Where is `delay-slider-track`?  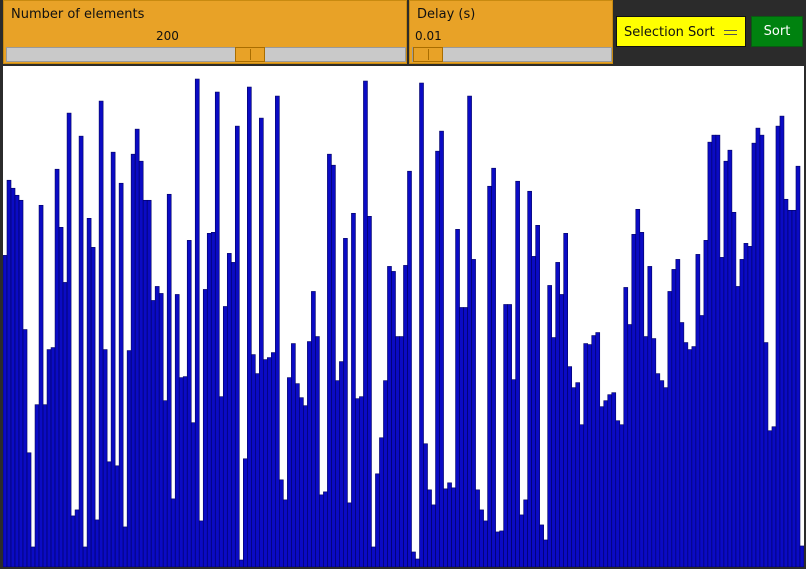
delay-slider-track is located at coordinates (512, 54).